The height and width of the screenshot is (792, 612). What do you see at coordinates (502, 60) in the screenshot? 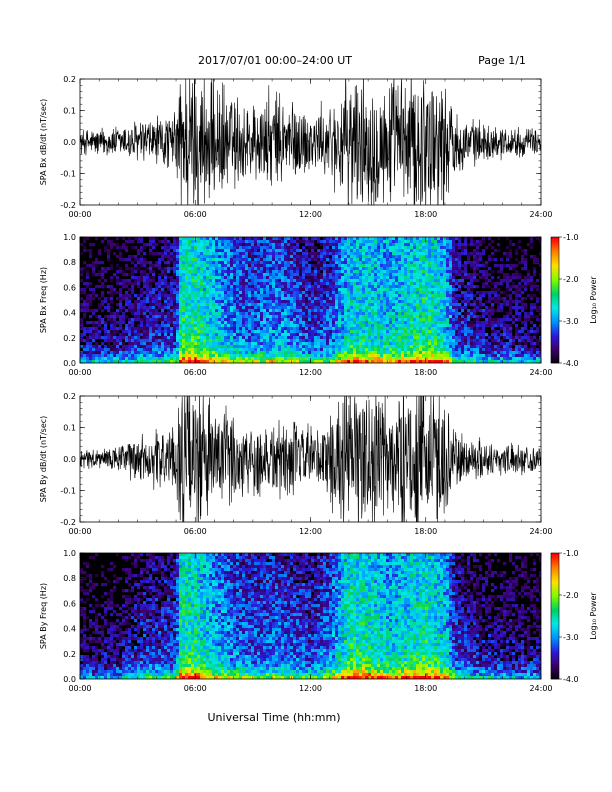
I see `page-number: Page 1/1` at bounding box center [502, 60].